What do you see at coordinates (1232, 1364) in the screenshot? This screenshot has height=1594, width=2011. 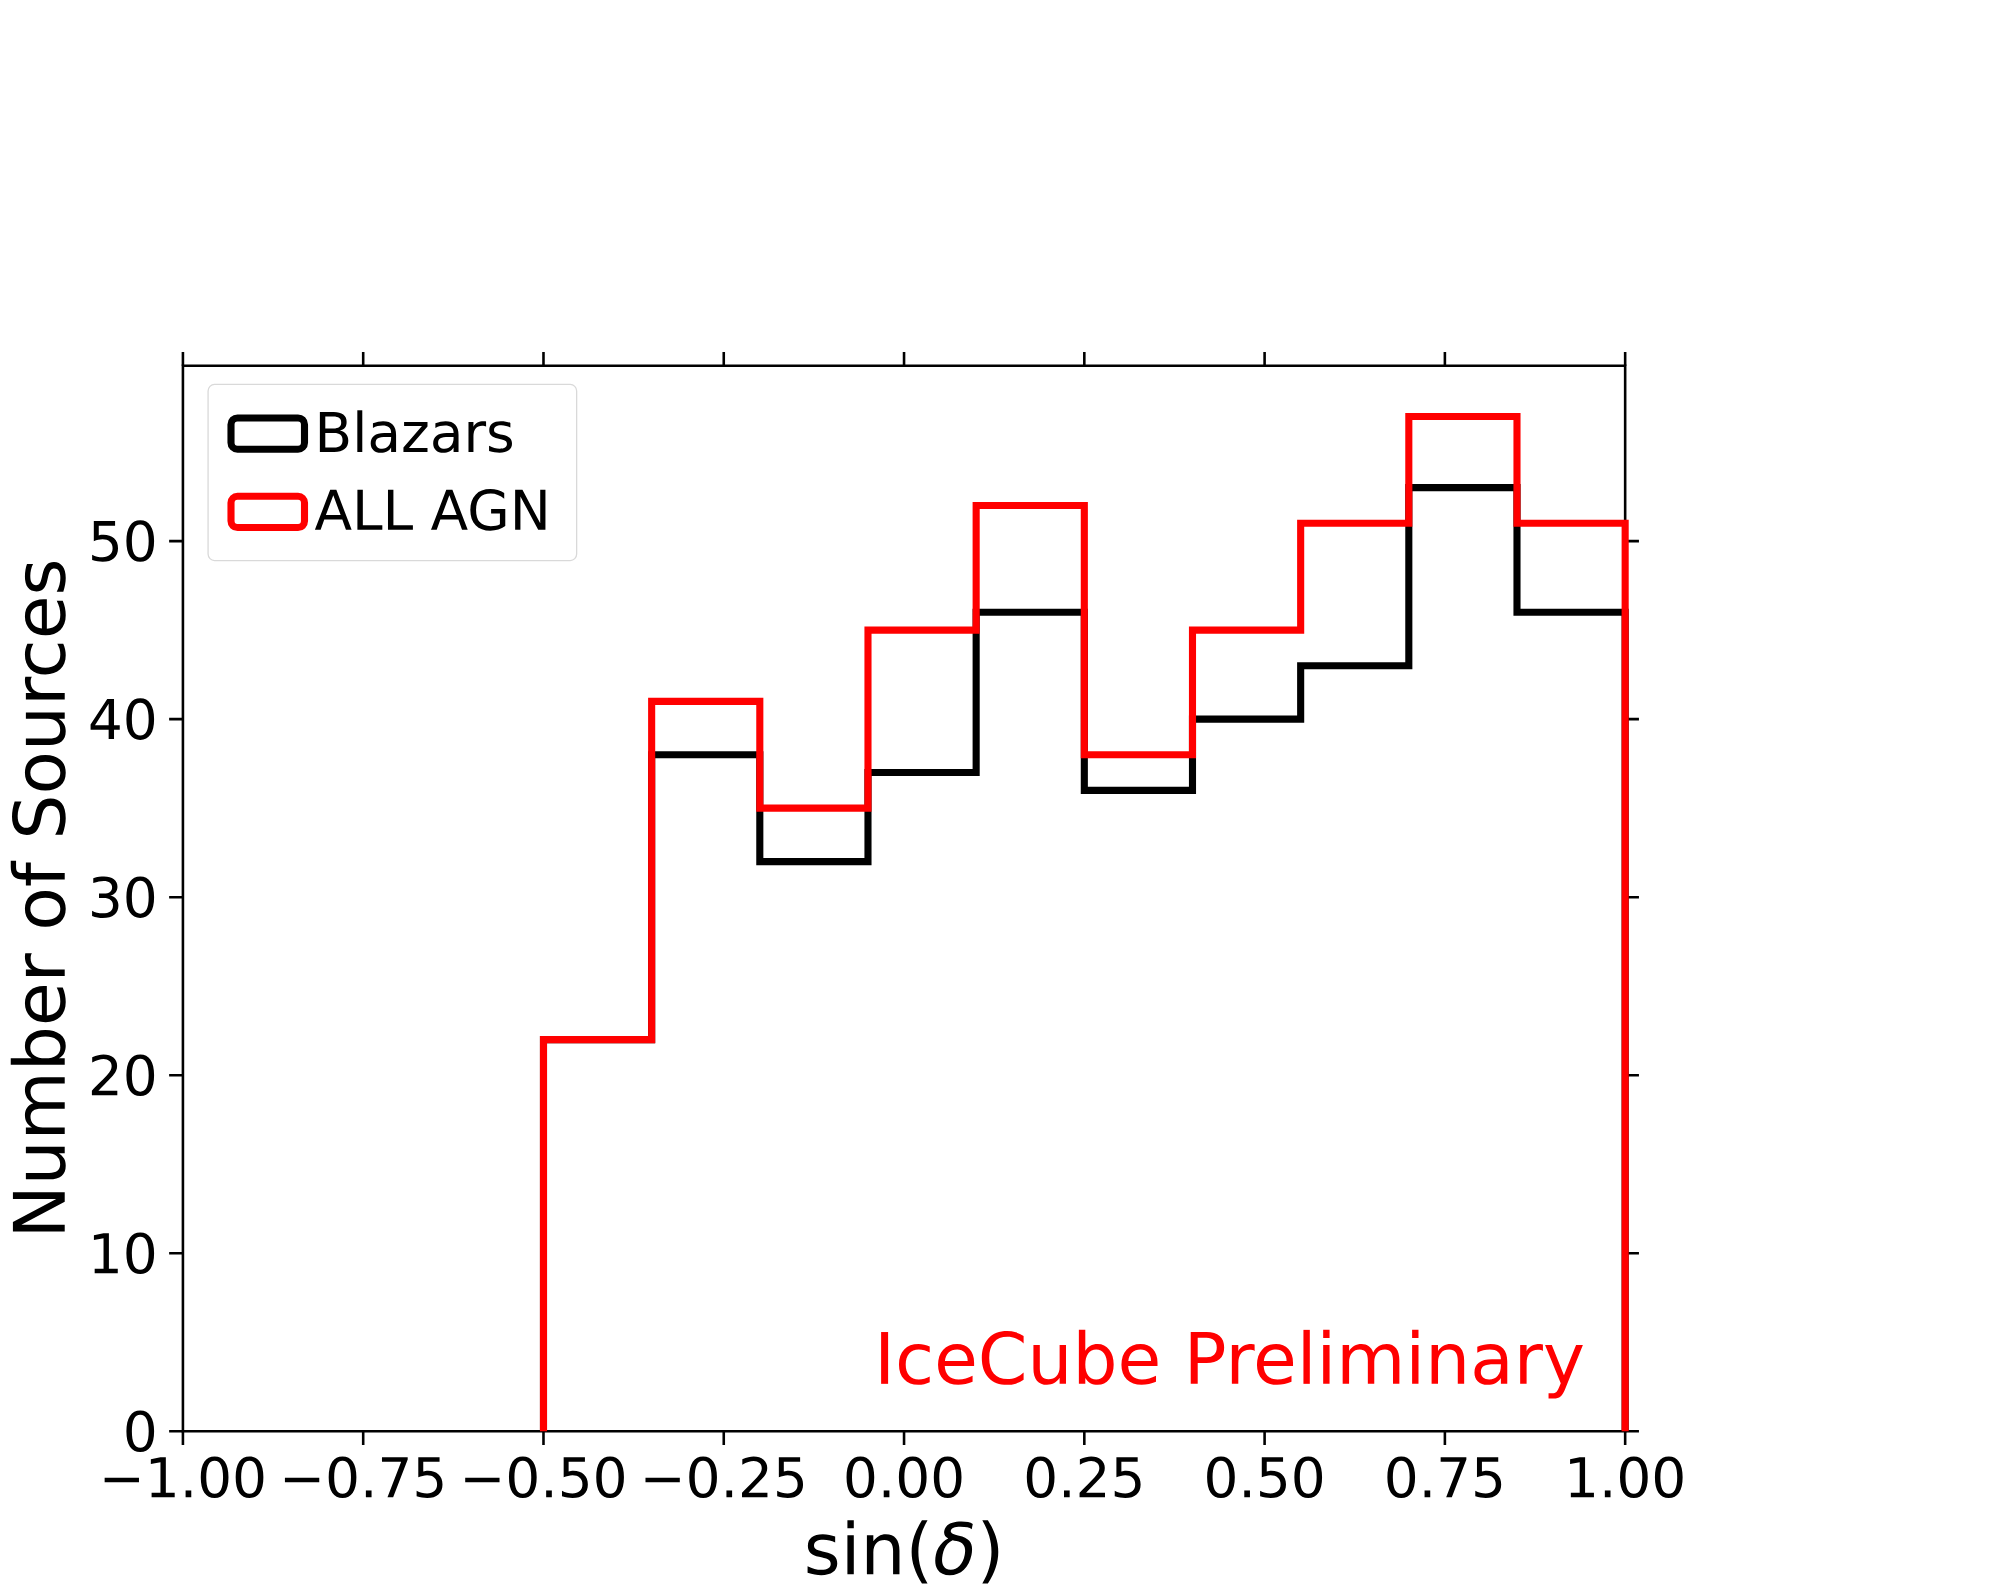 I see `annotation: IceCube Preliminary` at bounding box center [1232, 1364].